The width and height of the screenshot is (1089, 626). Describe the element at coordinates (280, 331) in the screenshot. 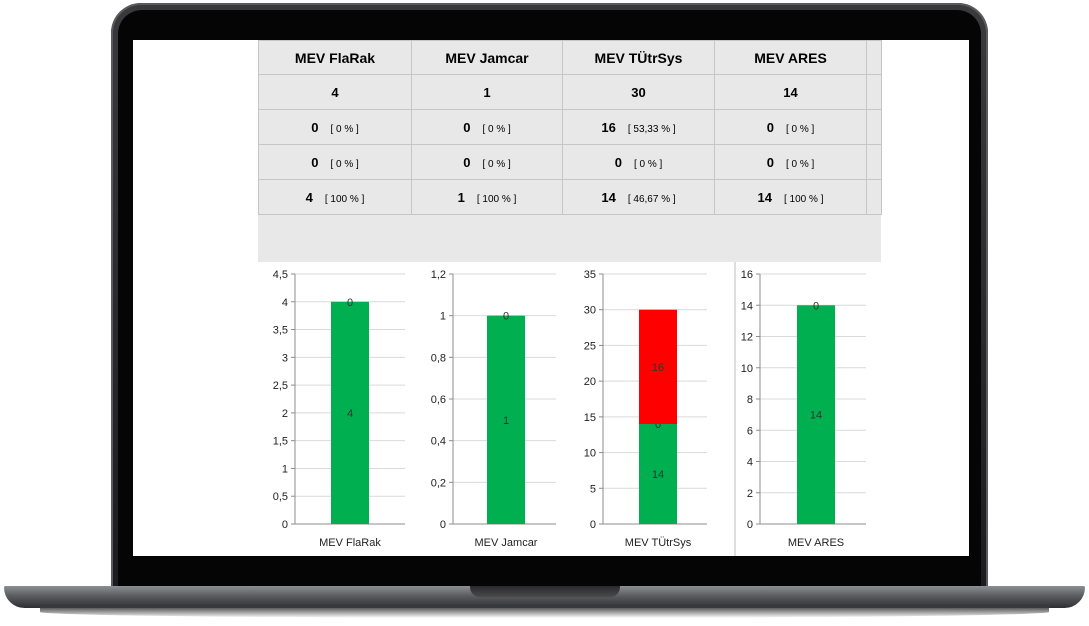

I see `y-tick-label: 3,5` at that location.